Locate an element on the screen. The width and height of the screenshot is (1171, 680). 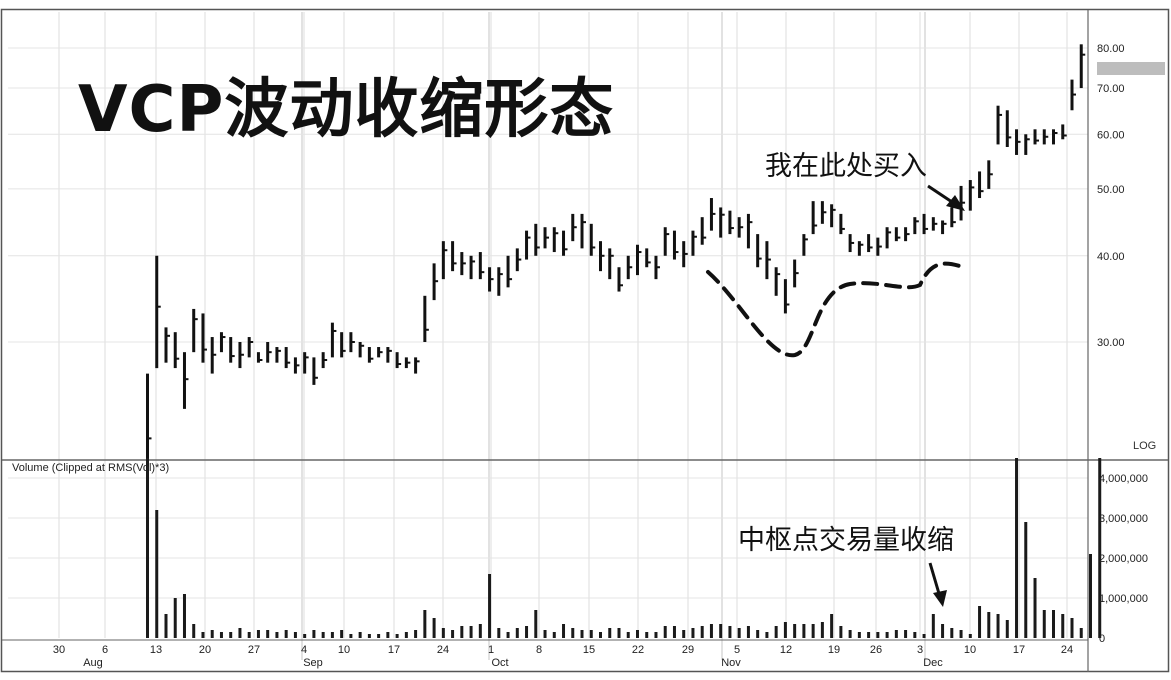
volume-tick-label: 2,000,000 is located at coordinates (1123, 559).